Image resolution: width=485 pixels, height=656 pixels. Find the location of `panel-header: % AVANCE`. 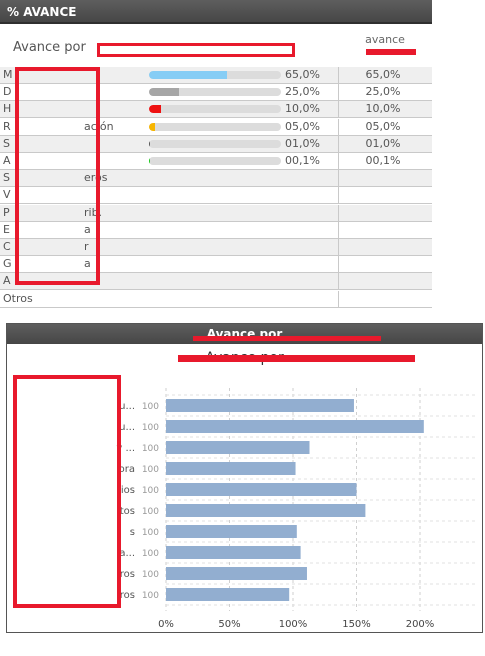

panel-header: % AVANCE is located at coordinates (216, 12).